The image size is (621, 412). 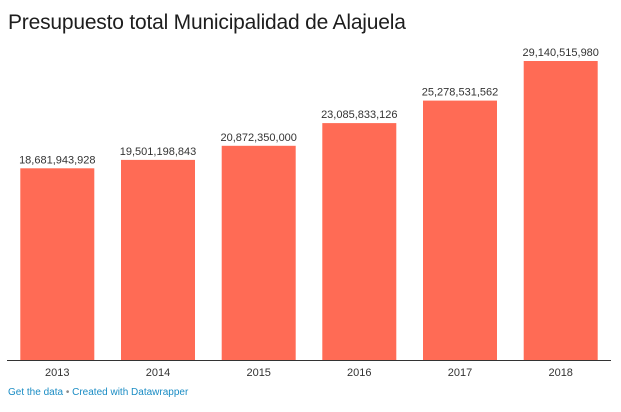 What do you see at coordinates (57, 264) in the screenshot?
I see `bar-2013` at bounding box center [57, 264].